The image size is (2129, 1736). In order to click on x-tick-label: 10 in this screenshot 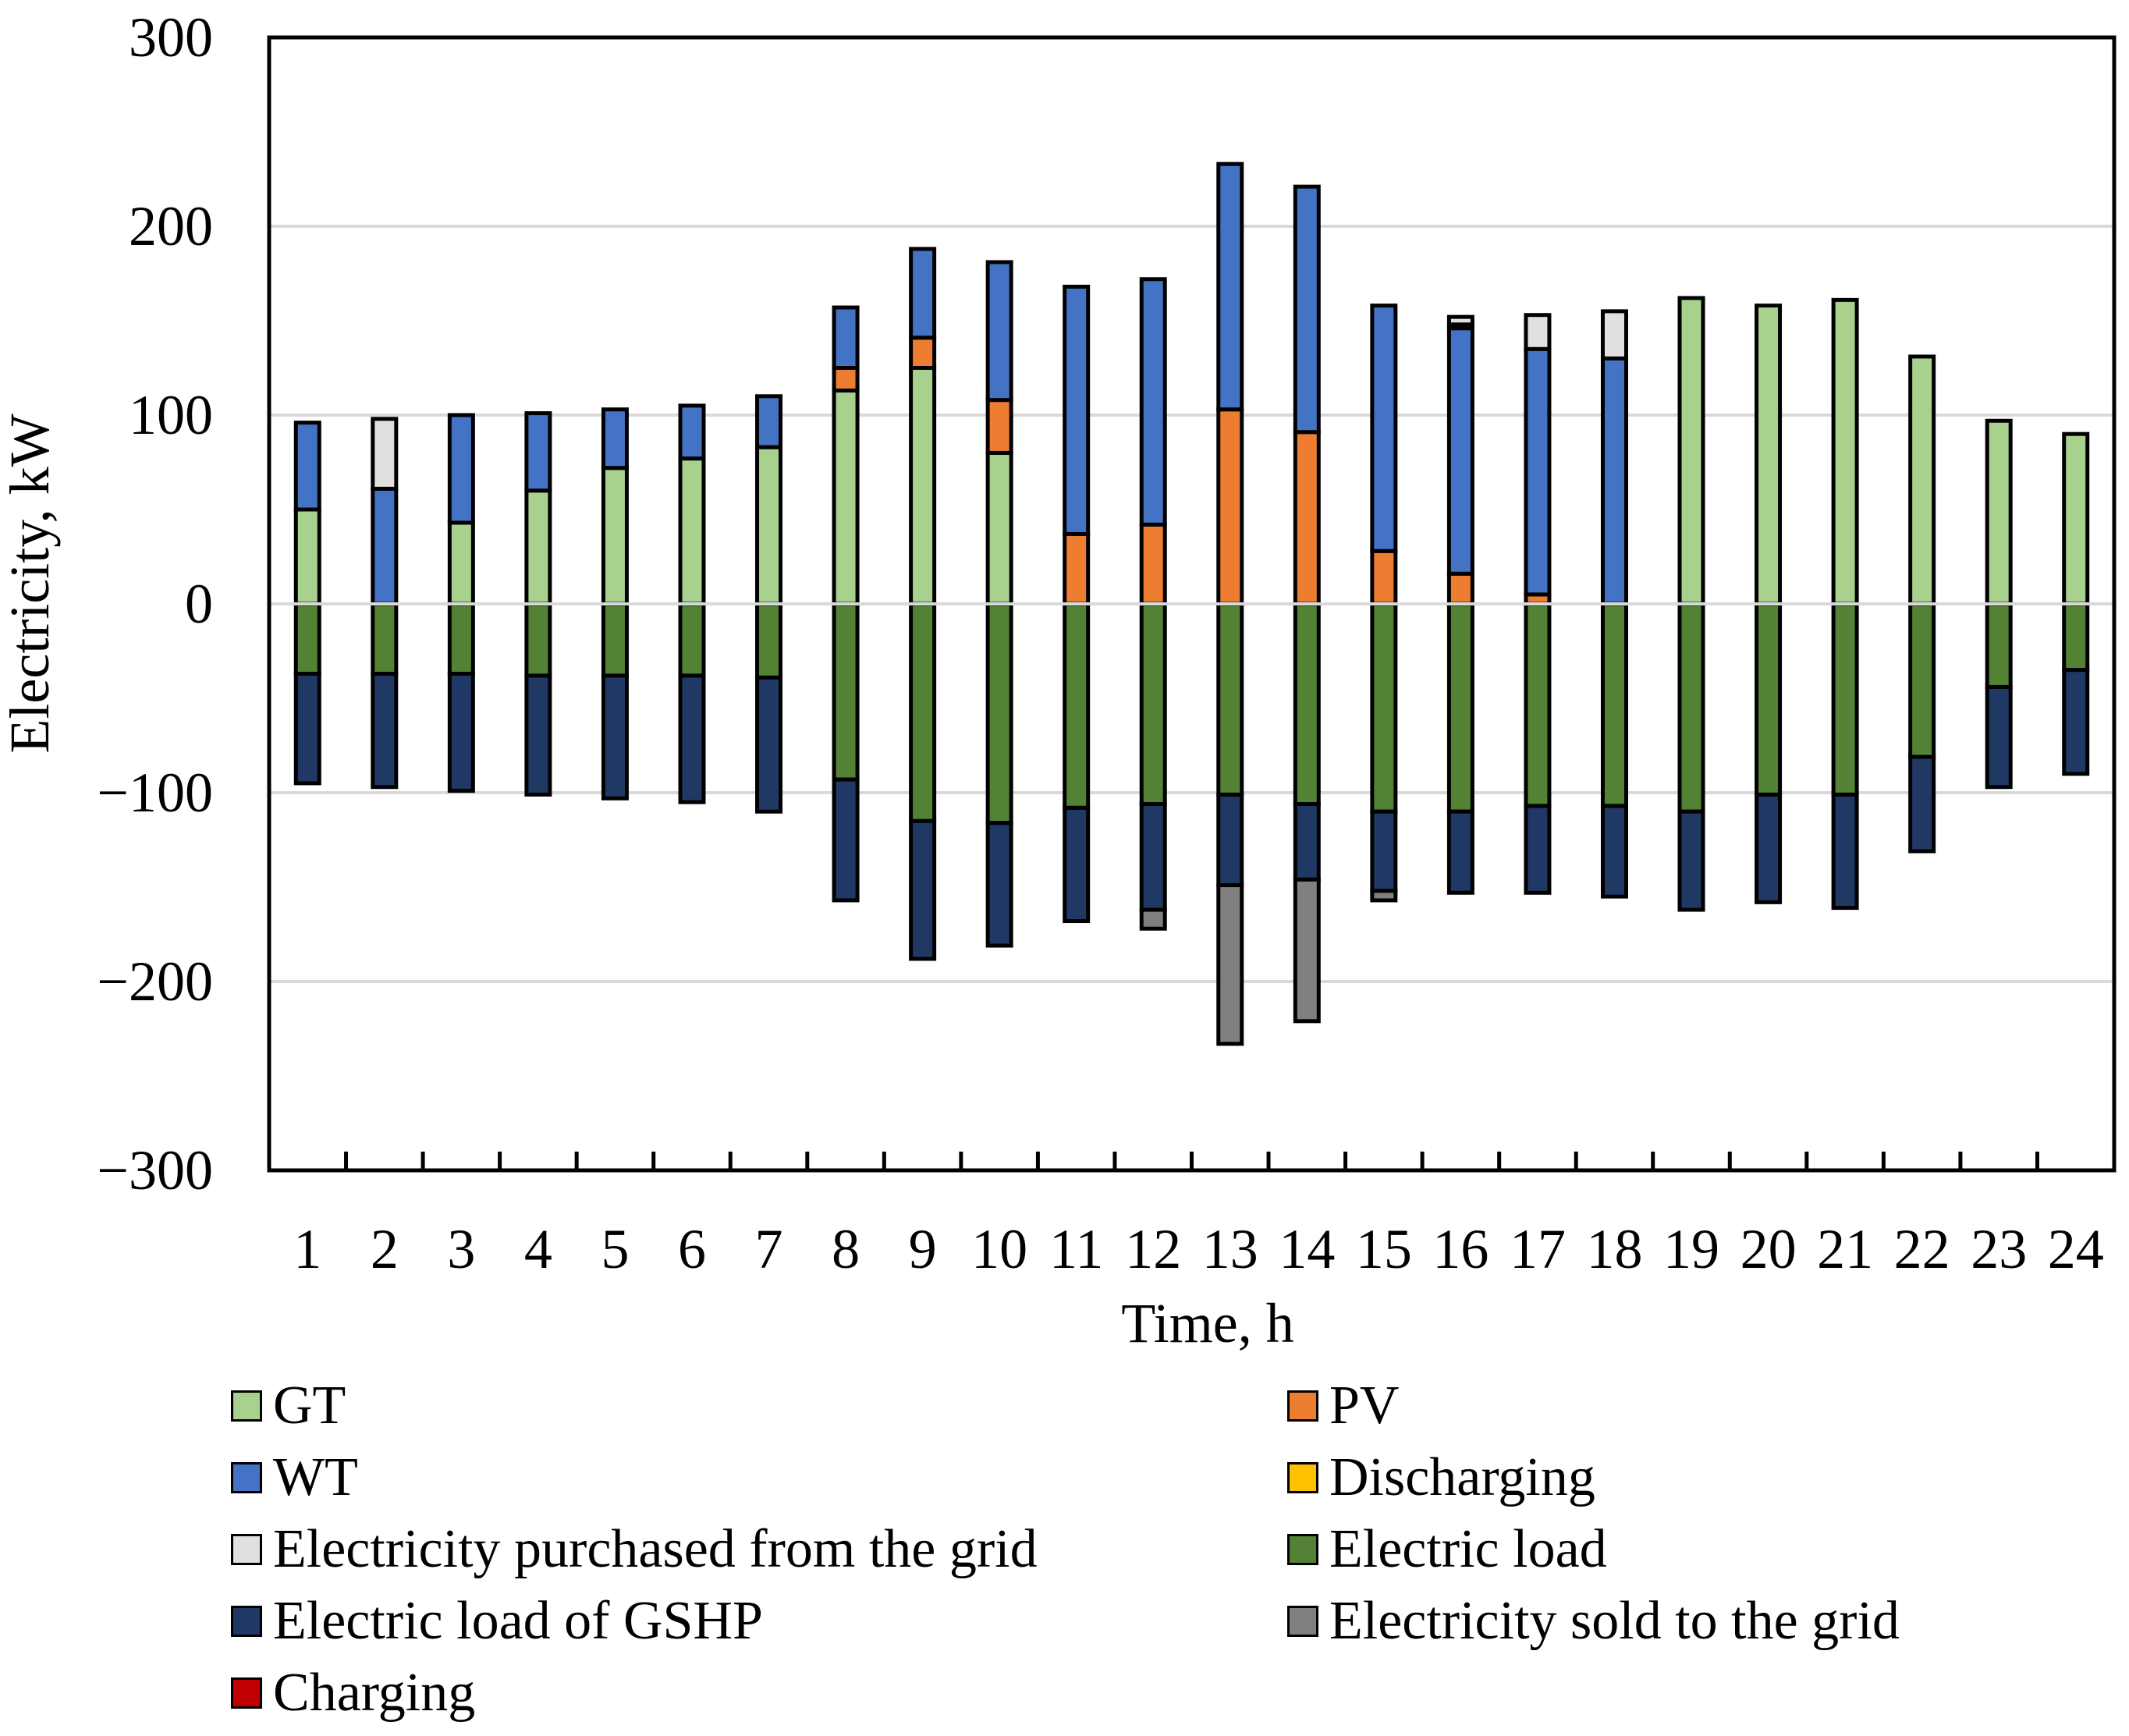, I will do `click(999, 1249)`.